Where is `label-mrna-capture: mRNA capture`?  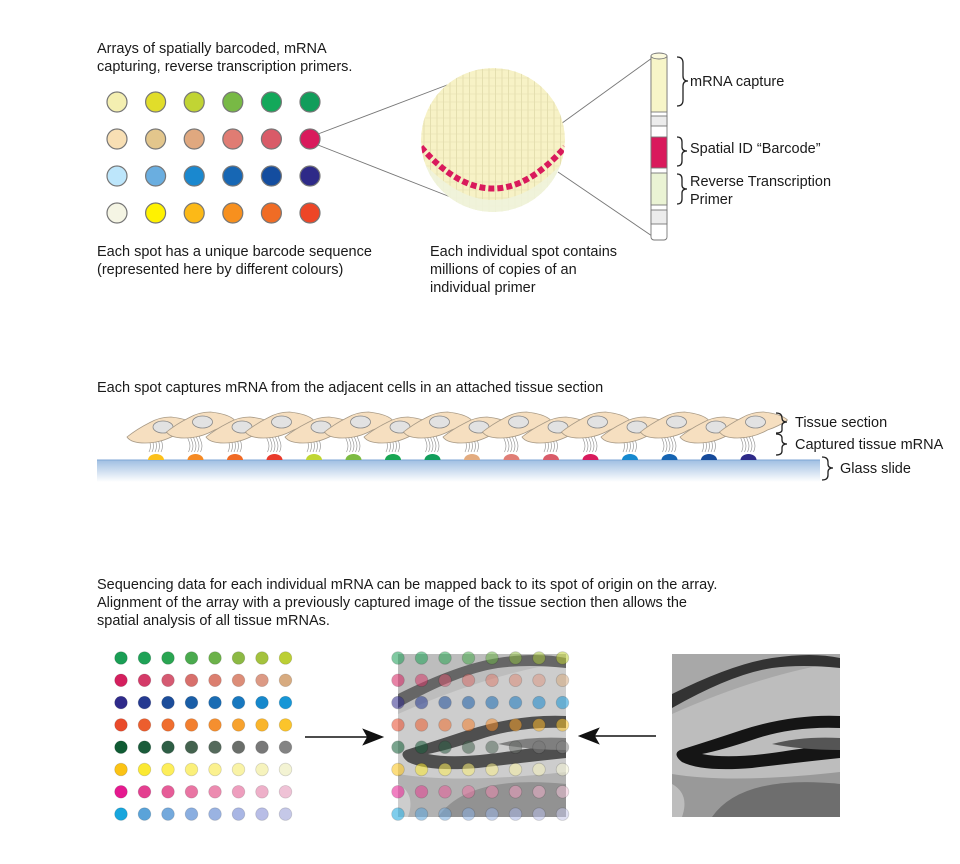 label-mrna-capture: mRNA capture is located at coordinates (737, 82).